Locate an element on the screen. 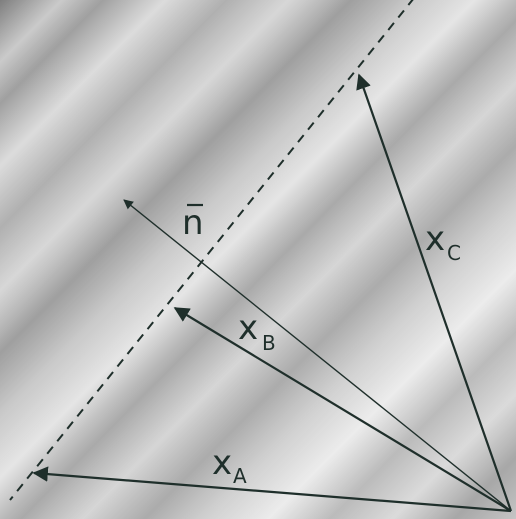 The width and height of the screenshot is (516, 519). label-xB-subscript: B is located at coordinates (269, 343).